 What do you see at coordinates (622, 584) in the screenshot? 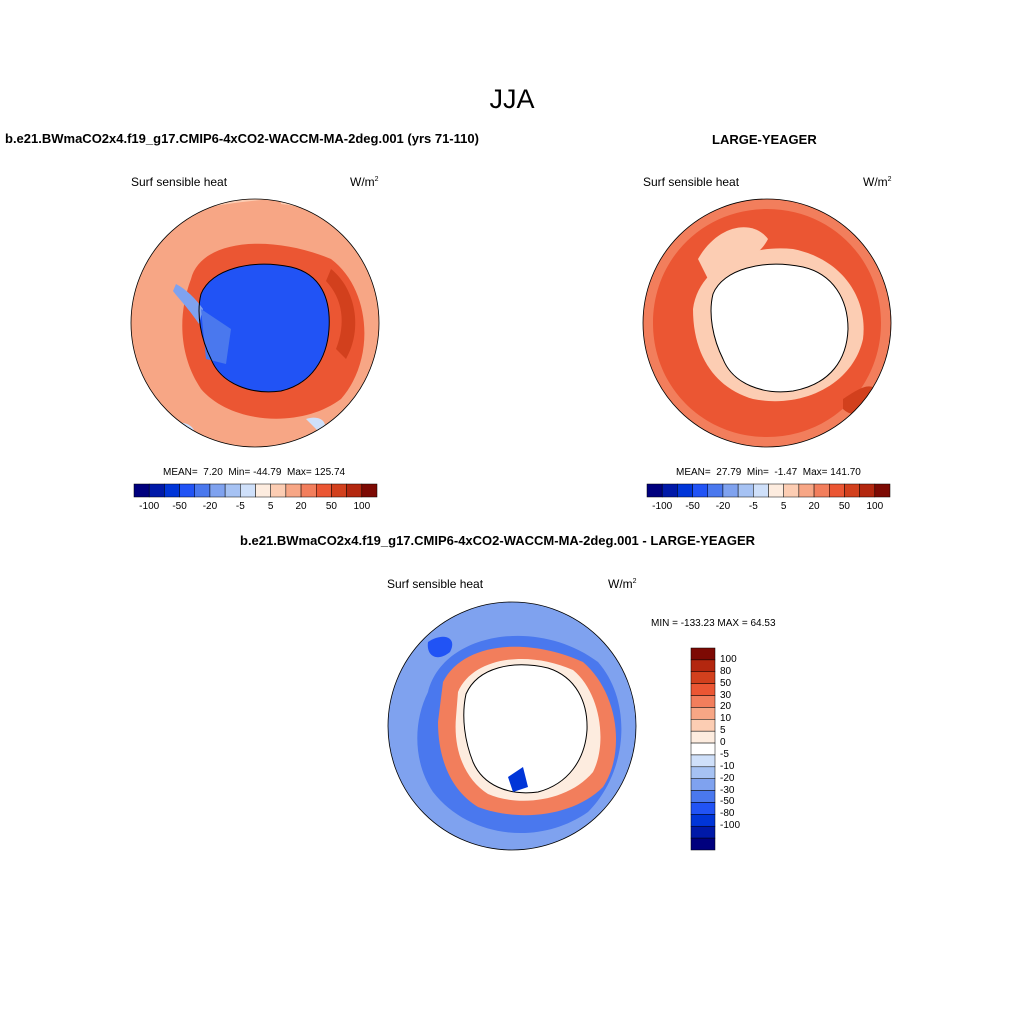
I see `diff-panel-units: W/m2` at bounding box center [622, 584].